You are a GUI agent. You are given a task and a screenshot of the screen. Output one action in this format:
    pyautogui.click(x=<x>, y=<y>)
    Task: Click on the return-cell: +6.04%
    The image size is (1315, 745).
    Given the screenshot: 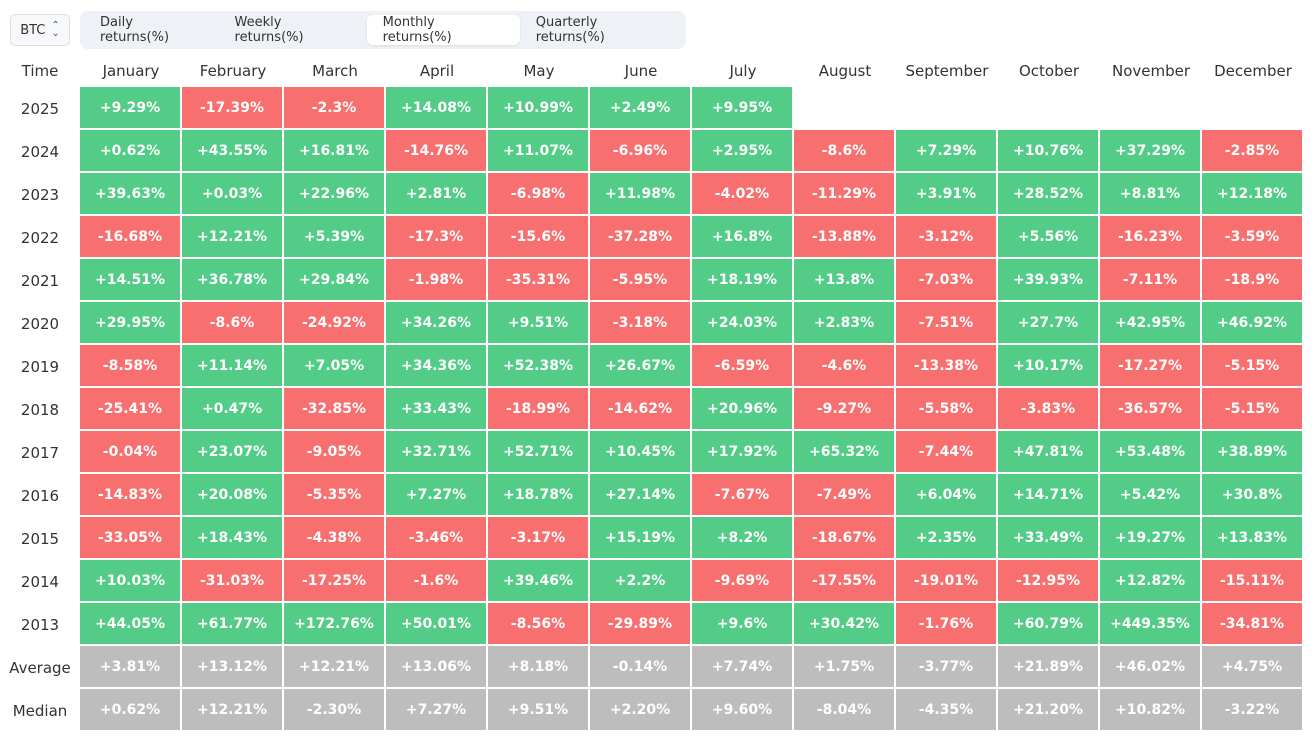 What is the action you would take?
    pyautogui.click(x=947, y=495)
    